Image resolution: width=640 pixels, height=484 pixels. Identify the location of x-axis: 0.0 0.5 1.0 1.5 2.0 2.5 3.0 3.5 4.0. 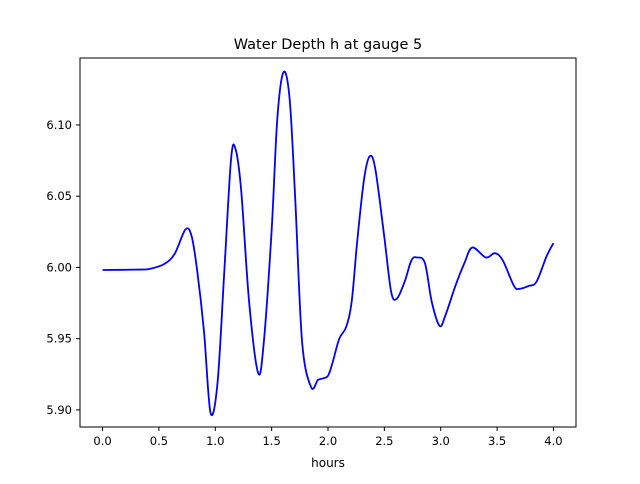
(328, 437).